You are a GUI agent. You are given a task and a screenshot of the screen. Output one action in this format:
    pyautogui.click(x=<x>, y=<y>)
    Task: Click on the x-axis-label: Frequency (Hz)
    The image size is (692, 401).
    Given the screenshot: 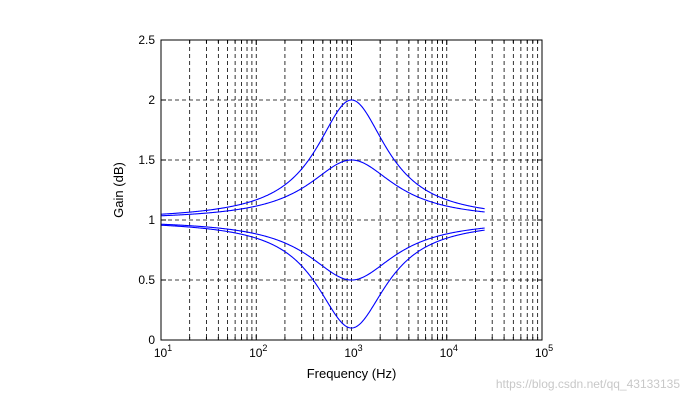 What is the action you would take?
    pyautogui.click(x=352, y=373)
    